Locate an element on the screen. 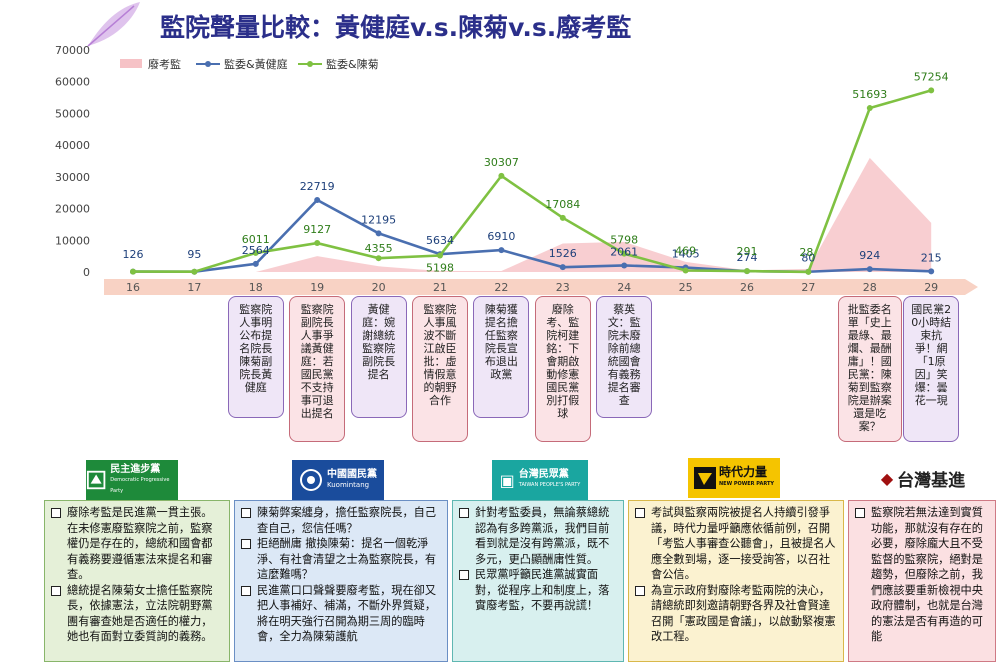  x-axis-band is located at coordinates (541, 287).